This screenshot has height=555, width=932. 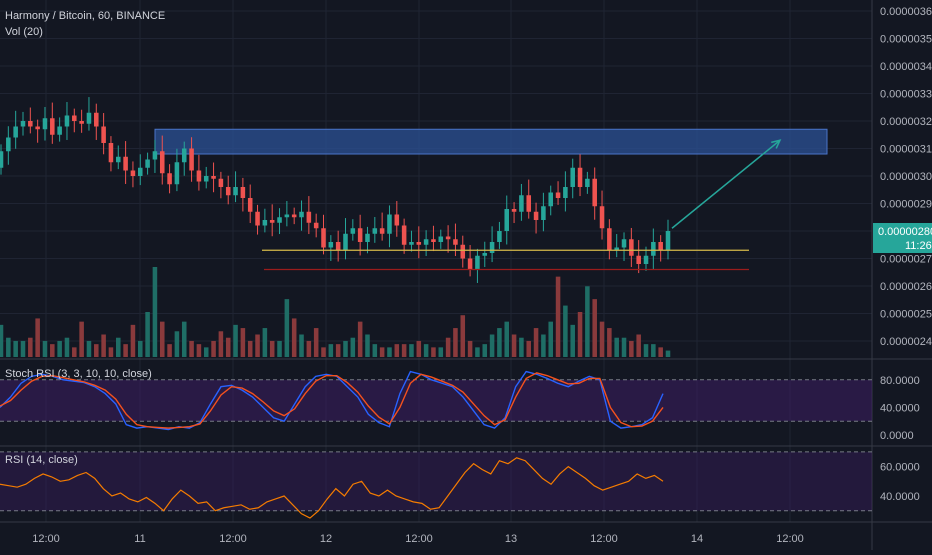 What do you see at coordinates (491, 141) in the screenshot?
I see `resistance-zone` at bounding box center [491, 141].